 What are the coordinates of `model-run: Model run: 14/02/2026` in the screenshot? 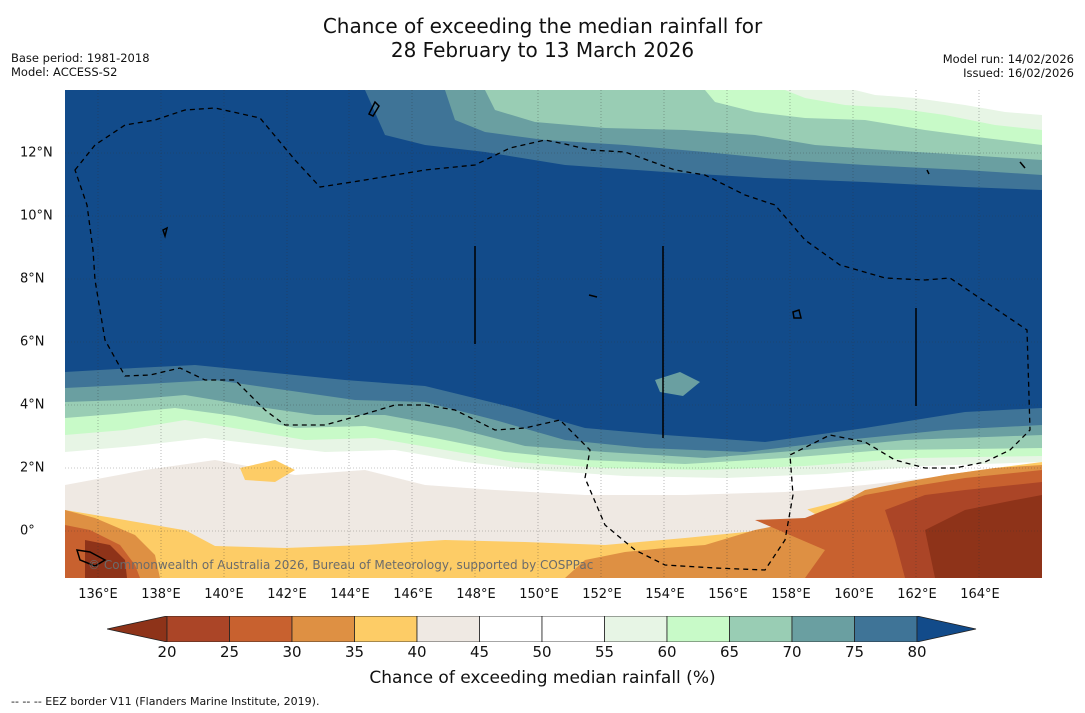 It's located at (1008, 59).